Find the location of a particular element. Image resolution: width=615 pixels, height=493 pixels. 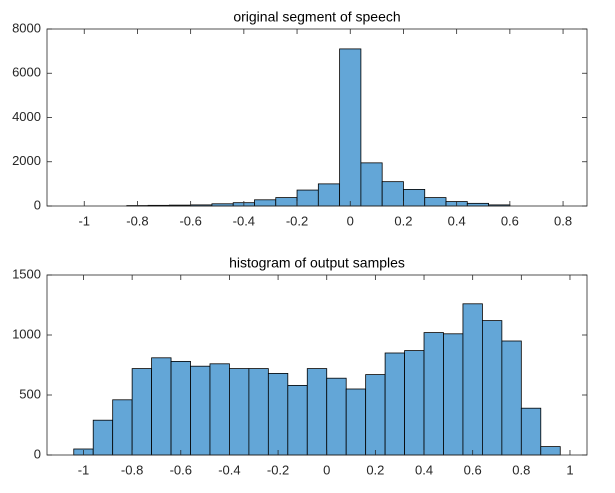

x-tick-label: 1 is located at coordinates (569, 469).